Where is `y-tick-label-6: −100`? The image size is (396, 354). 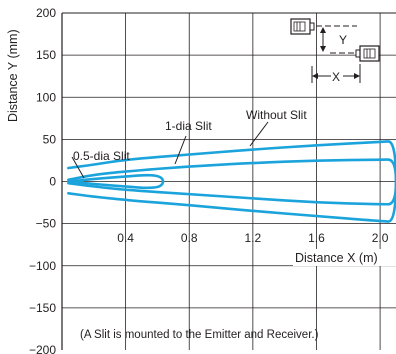
y-tick-label-6: −100 is located at coordinates (42, 266).